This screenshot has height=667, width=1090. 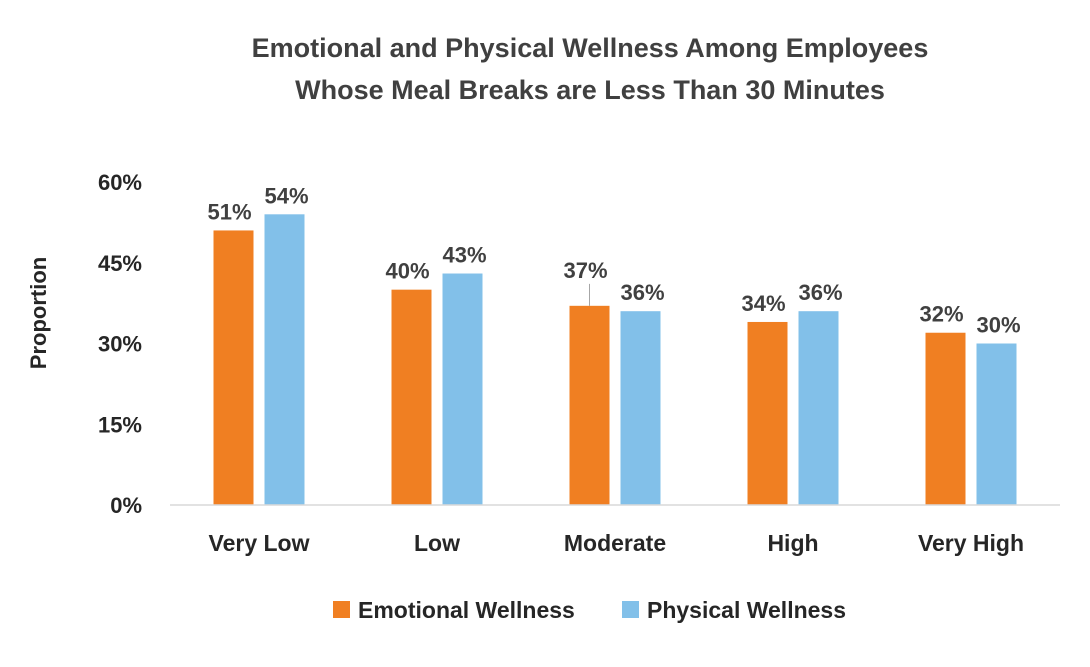 I want to click on data-label: 34%, so click(x=763, y=303).